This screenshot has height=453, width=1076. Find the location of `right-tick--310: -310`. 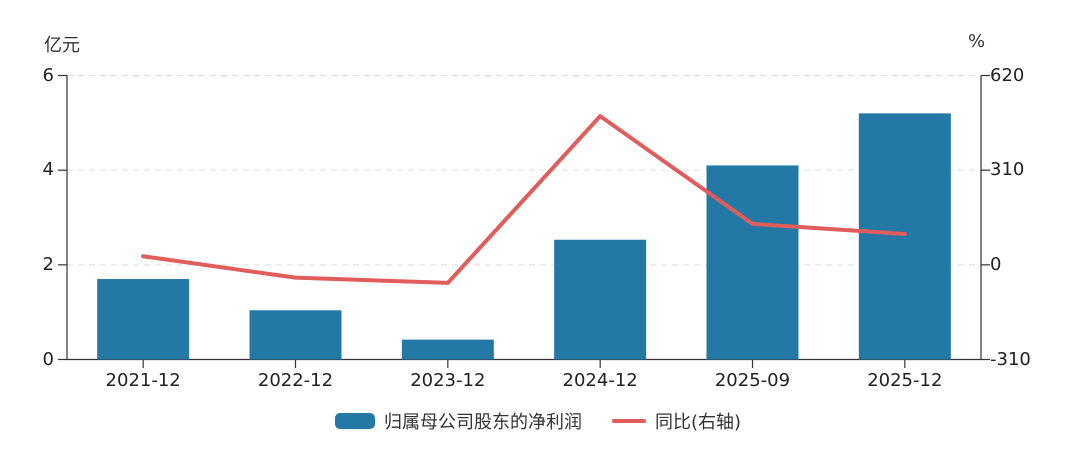

right-tick--310: -310 is located at coordinates (1010, 359).